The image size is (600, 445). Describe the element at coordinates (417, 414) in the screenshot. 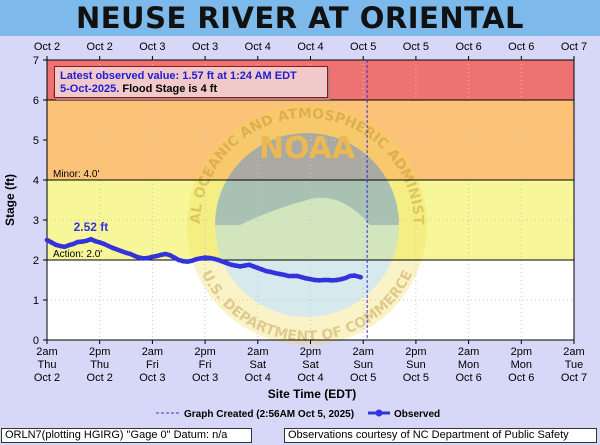

I see `legend-observed-label: Observed` at that location.